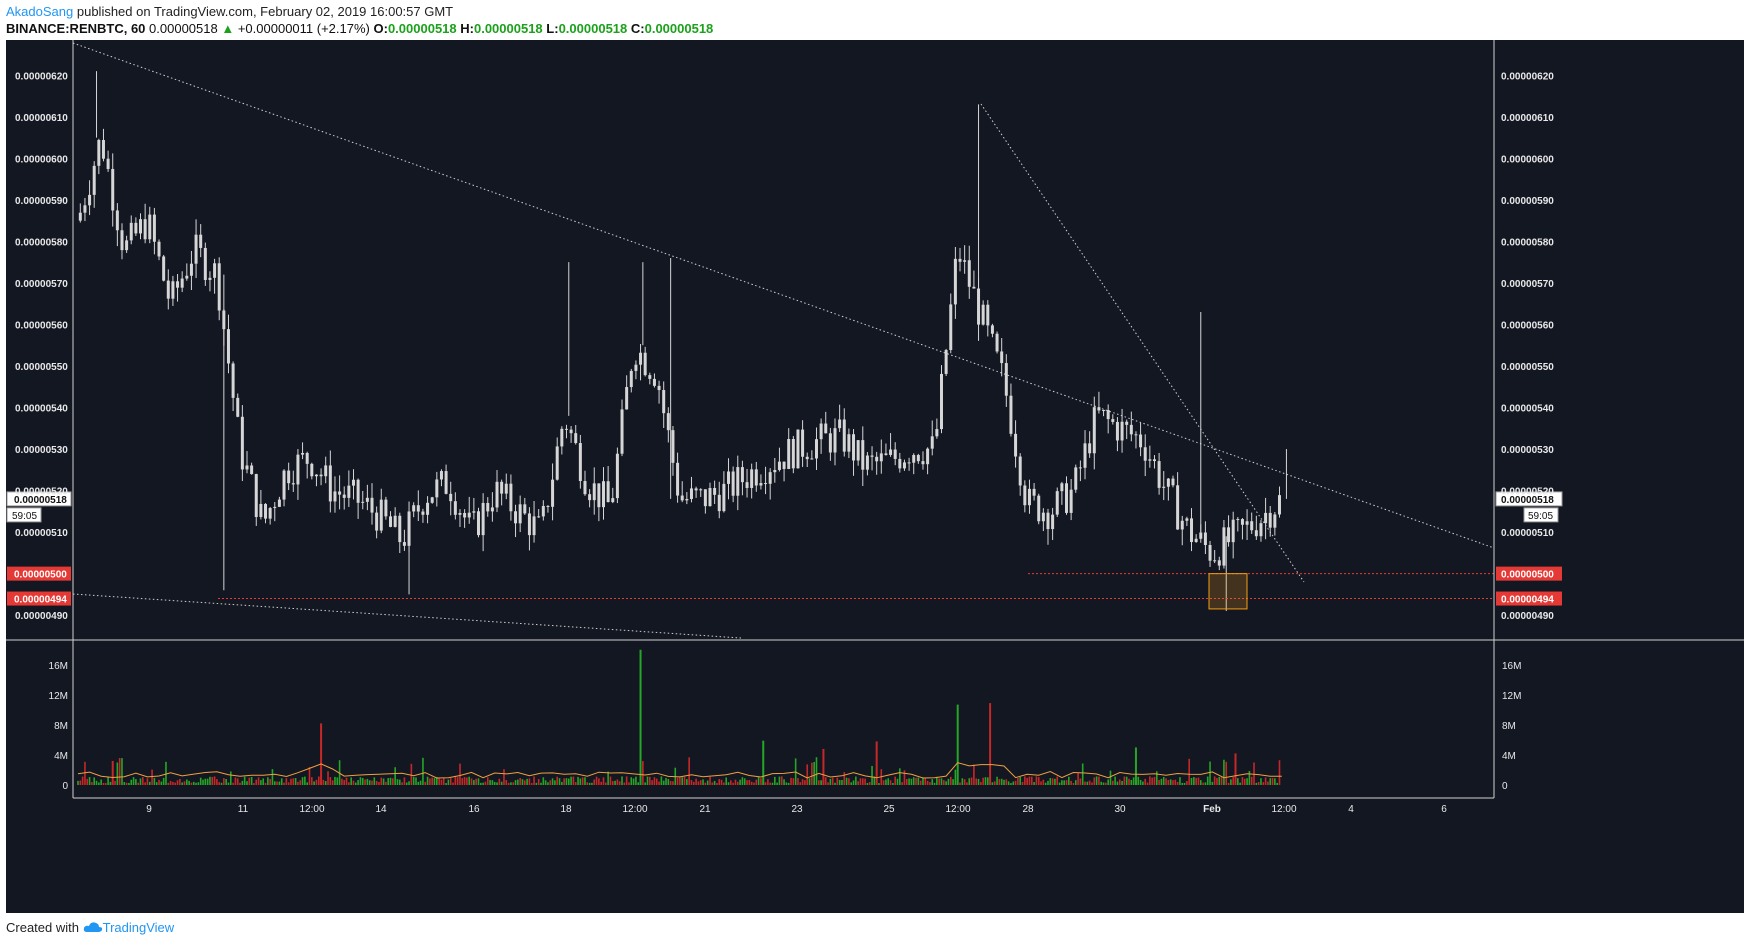 The height and width of the screenshot is (945, 1750). I want to click on volume-moving-average, so click(679, 770).